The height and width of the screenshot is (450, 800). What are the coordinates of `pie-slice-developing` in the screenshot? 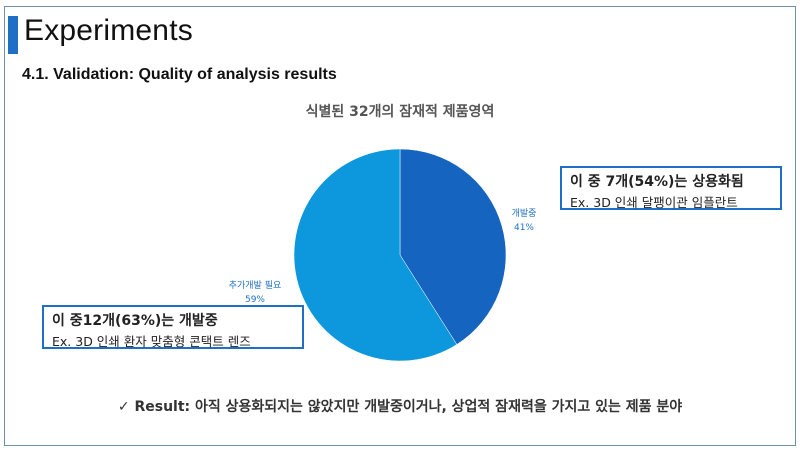 It's located at (453, 246).